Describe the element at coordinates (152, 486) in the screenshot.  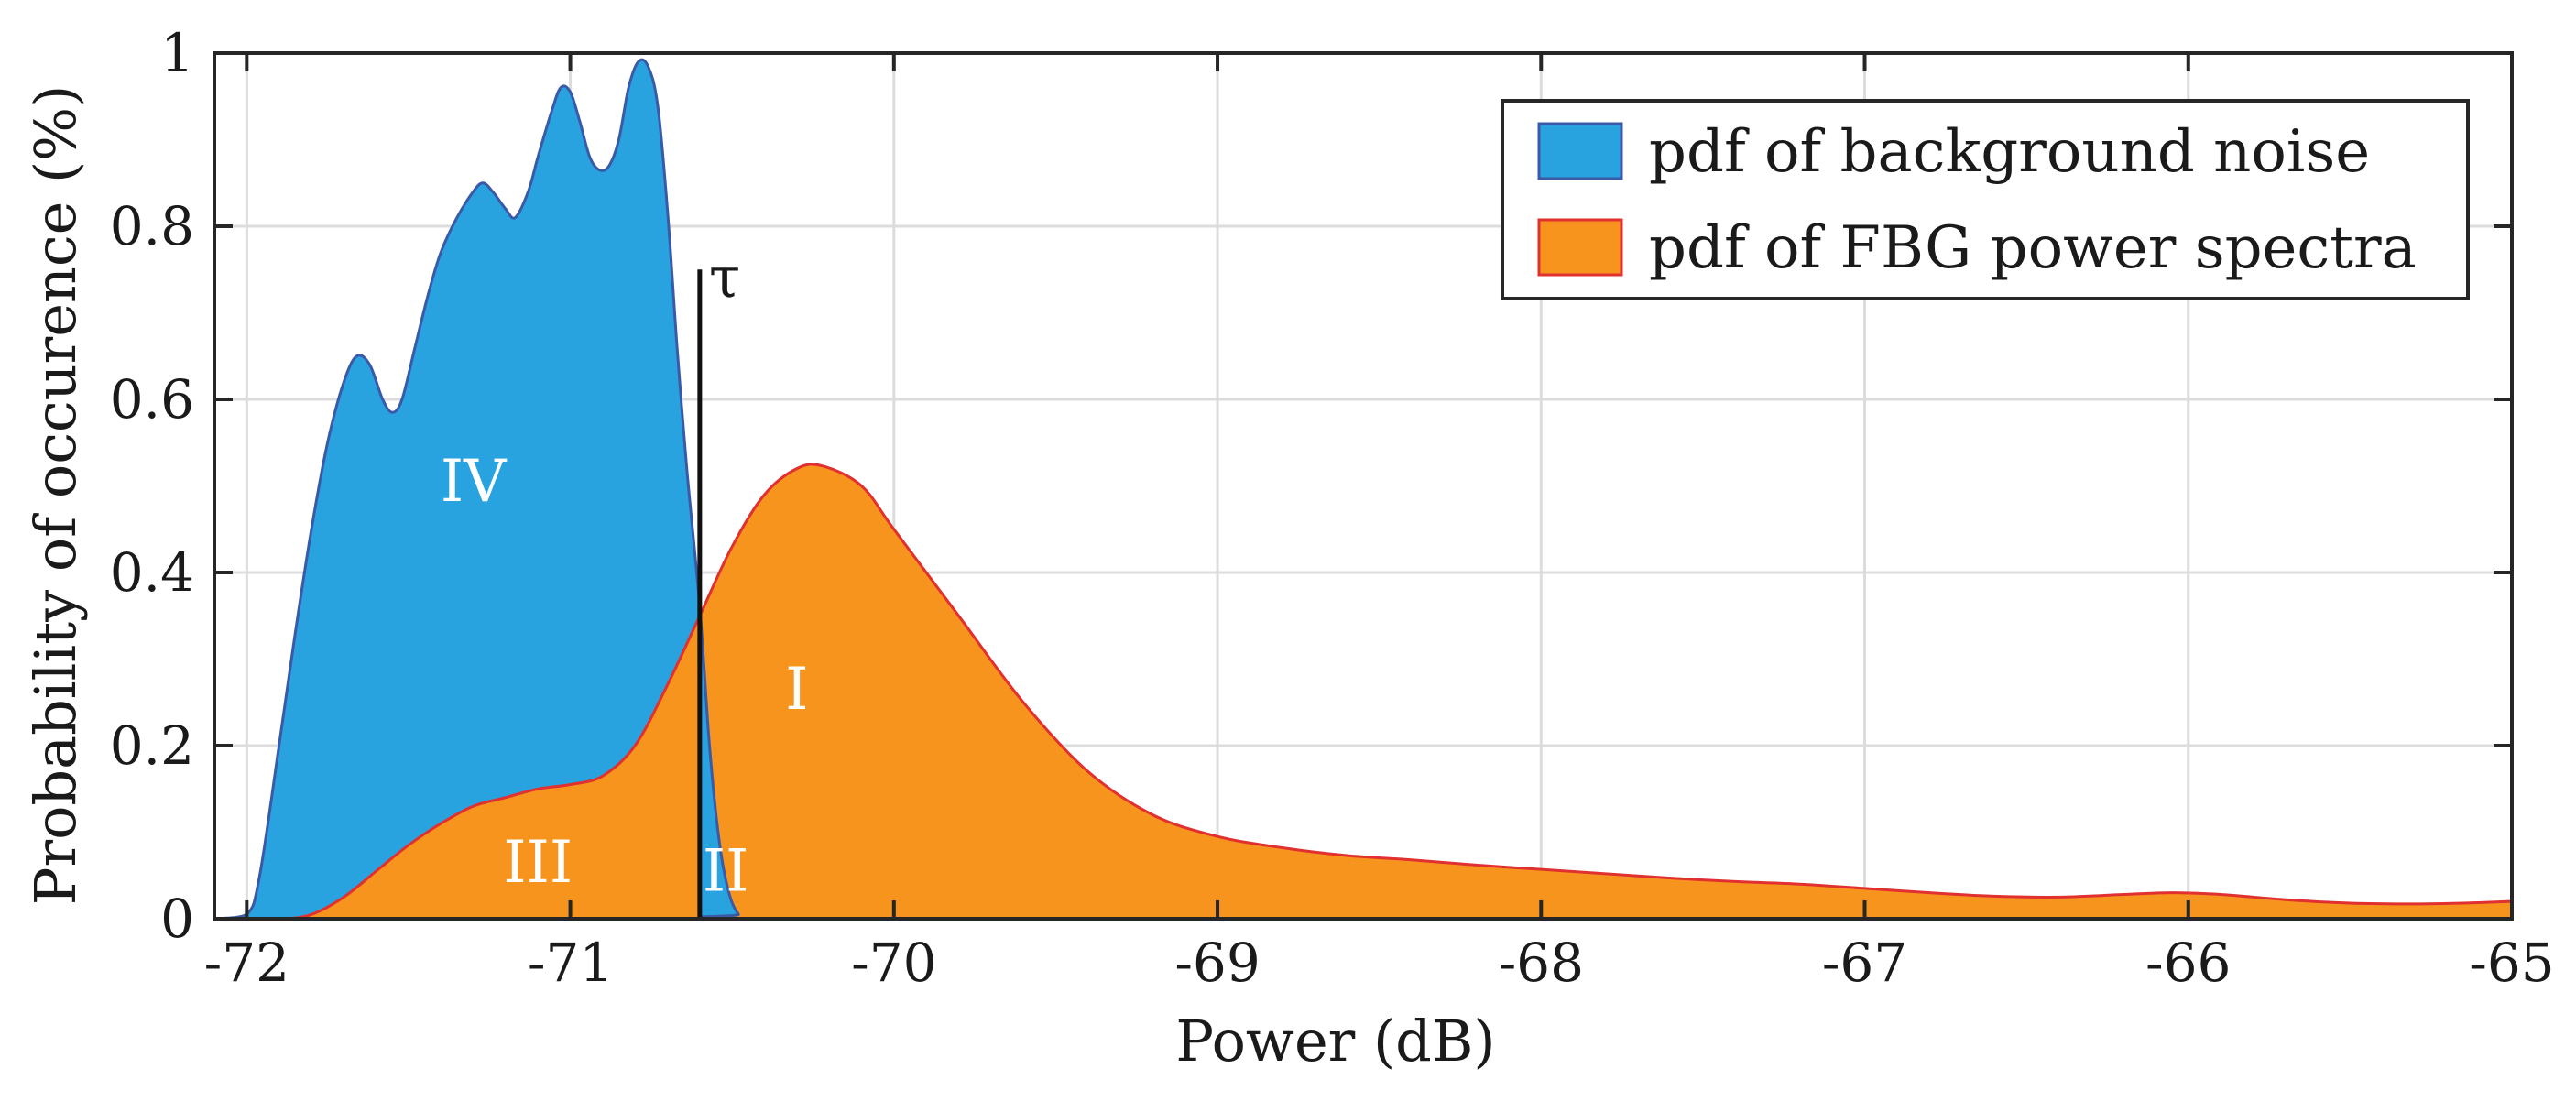
I see `y-tick-labels: 0 0.2 0.4 0.6 0.8 1` at that location.